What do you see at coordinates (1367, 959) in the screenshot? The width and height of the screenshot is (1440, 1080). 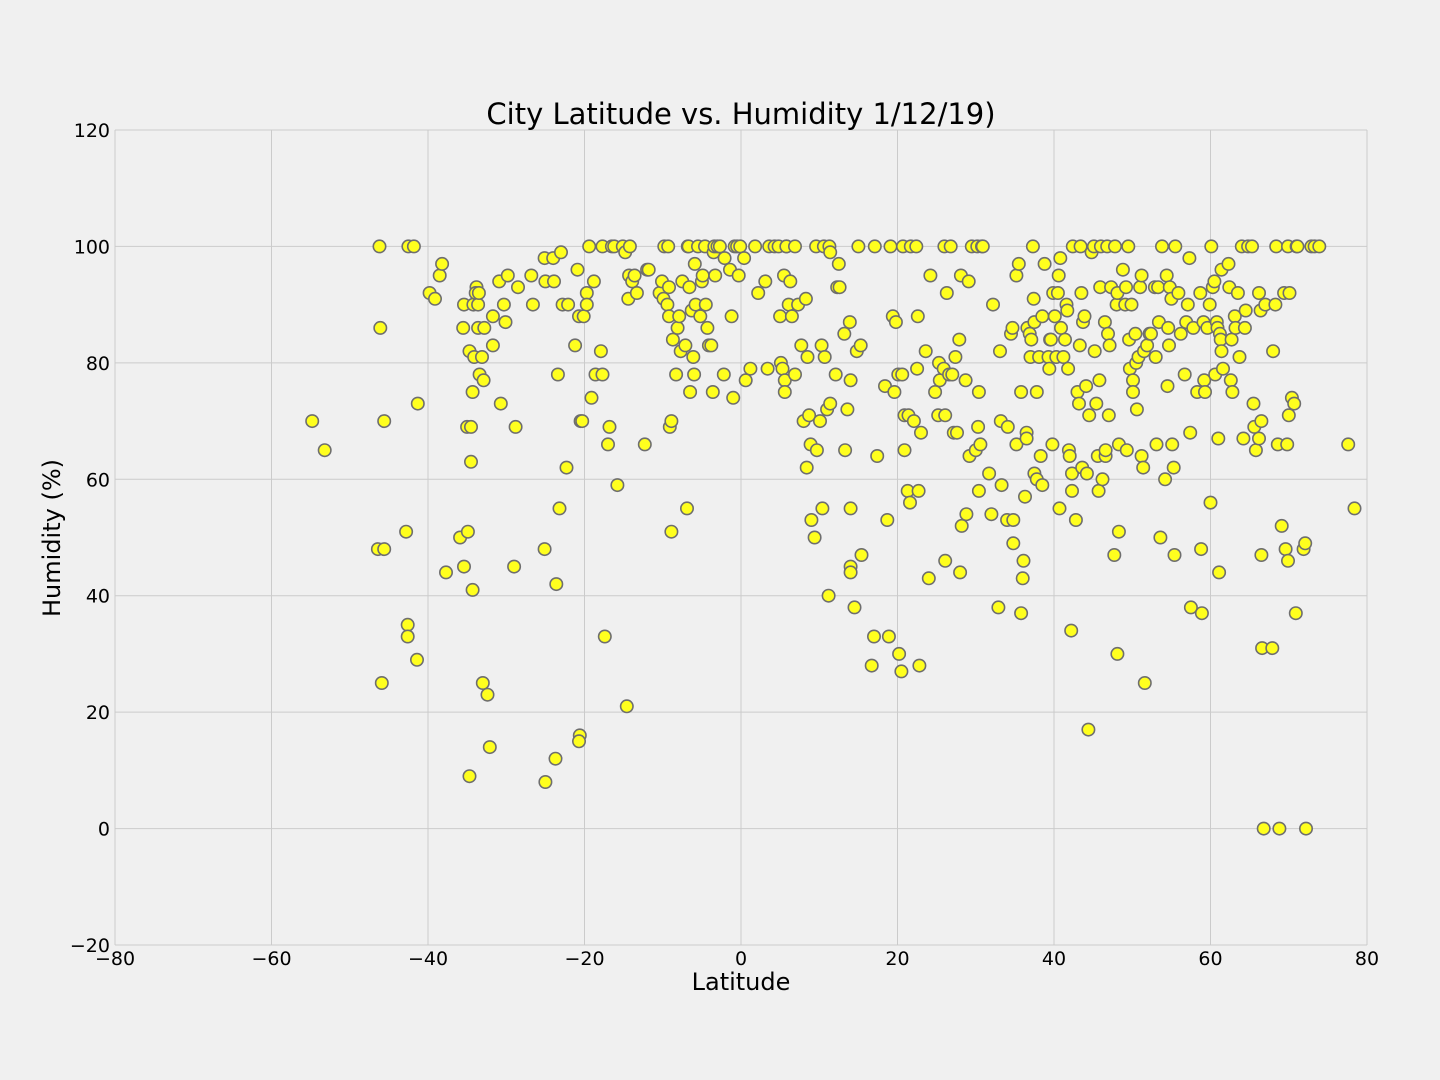 I see `x-tick-label: 80` at bounding box center [1367, 959].